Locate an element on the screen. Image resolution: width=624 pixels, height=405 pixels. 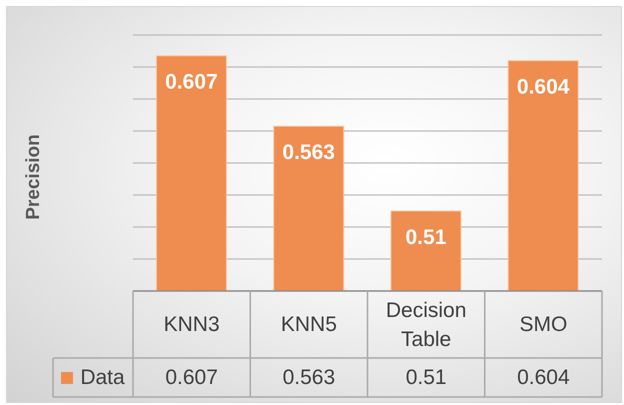
x-tick-label: Decision Table is located at coordinates (426, 325).